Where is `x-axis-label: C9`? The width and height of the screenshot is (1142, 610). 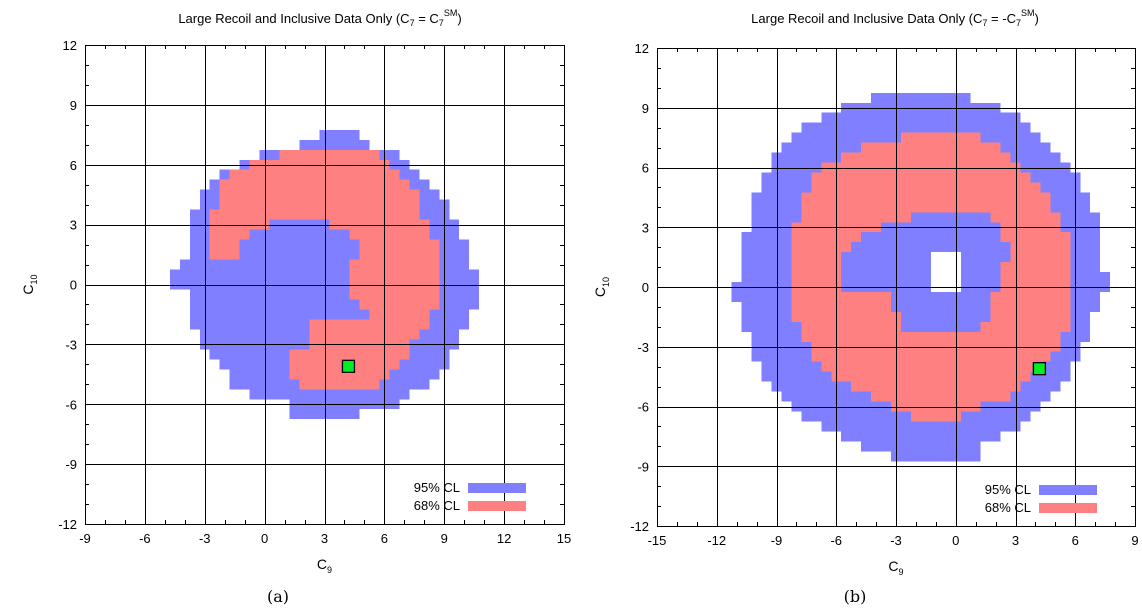
x-axis-label: C9 is located at coordinates (324, 565).